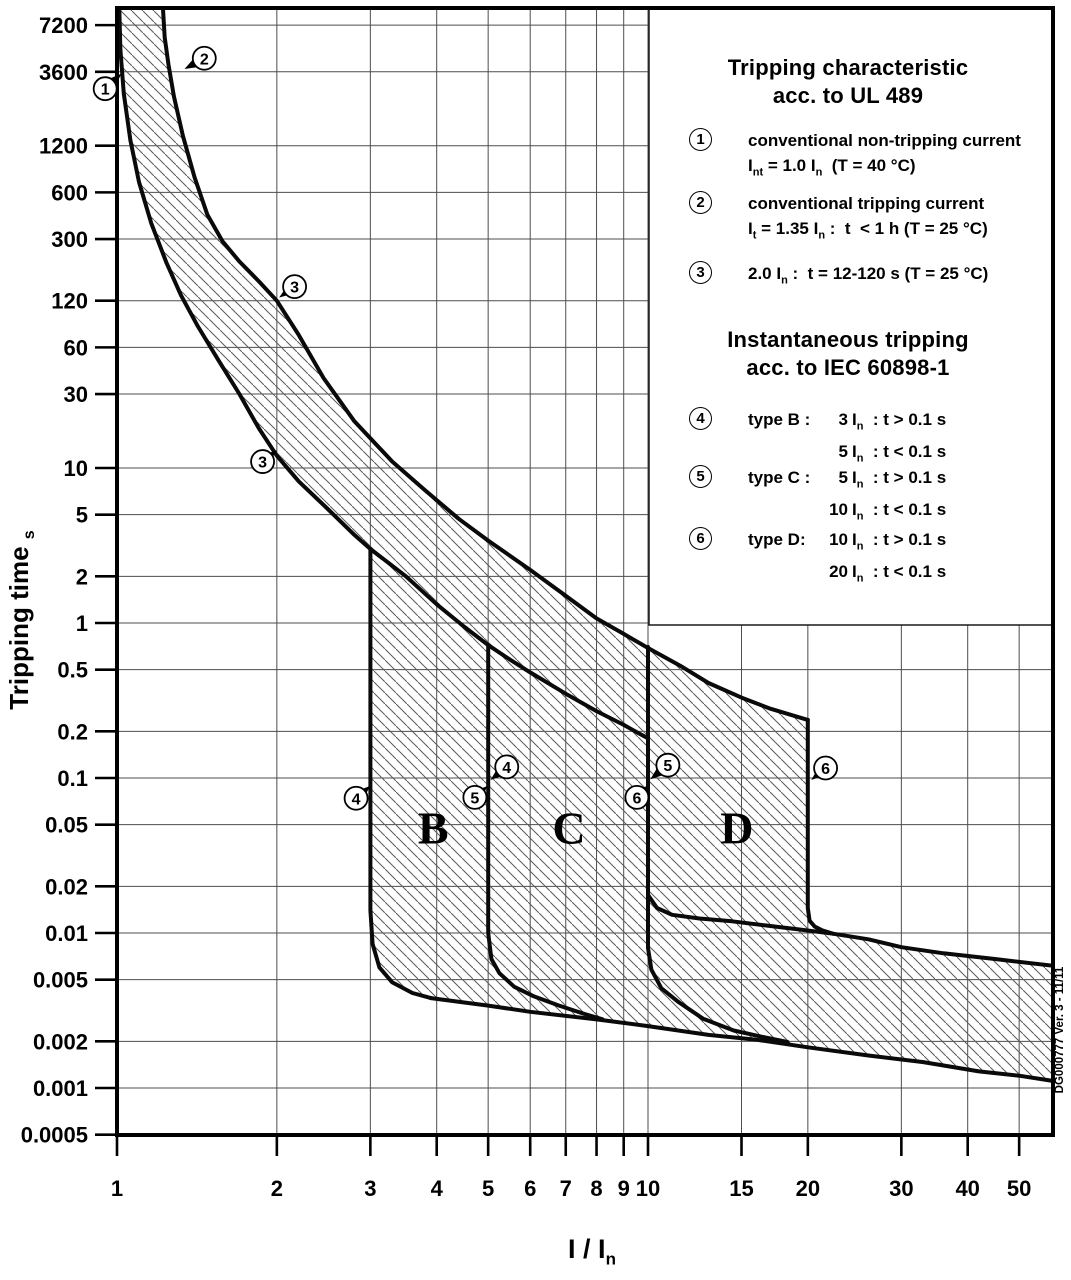 The image size is (1071, 1280). Describe the element at coordinates (700, 202) in the screenshot. I see `legend-item-2-badge: 2` at that location.